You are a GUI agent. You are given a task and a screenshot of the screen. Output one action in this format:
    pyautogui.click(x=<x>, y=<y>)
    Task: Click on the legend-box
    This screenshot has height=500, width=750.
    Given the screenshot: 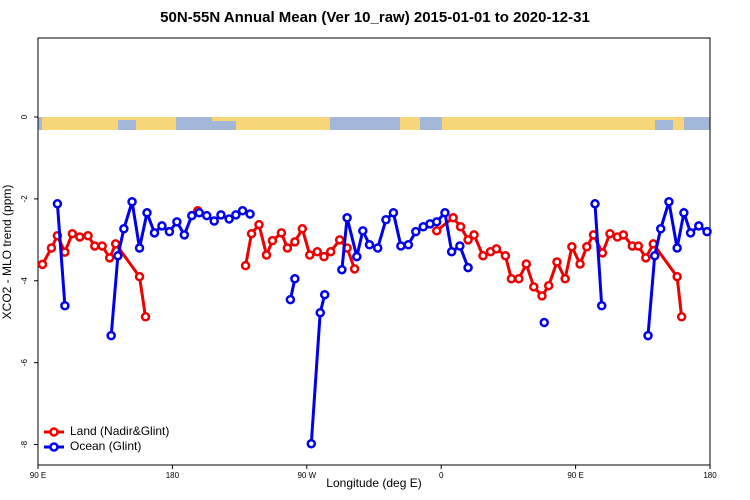 What is the action you would take?
    pyautogui.click(x=115, y=441)
    